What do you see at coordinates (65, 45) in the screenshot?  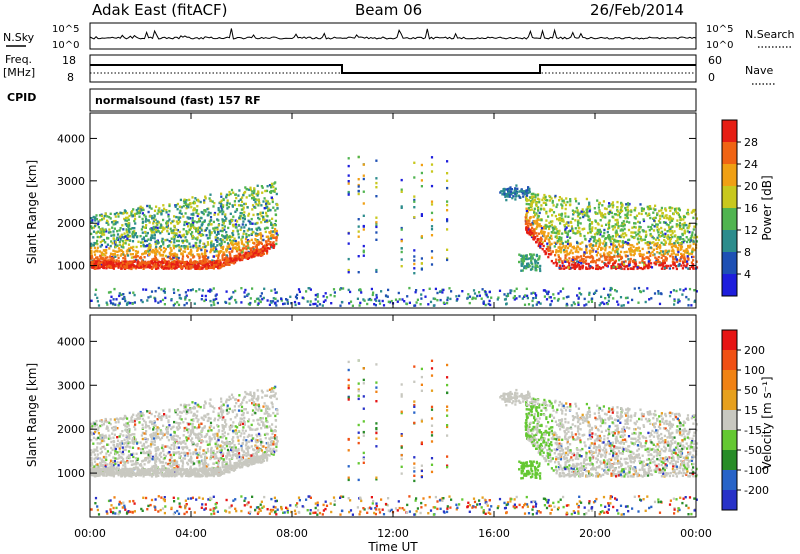 I see `nsky-tick-bottom: 10^0` at bounding box center [65, 45].